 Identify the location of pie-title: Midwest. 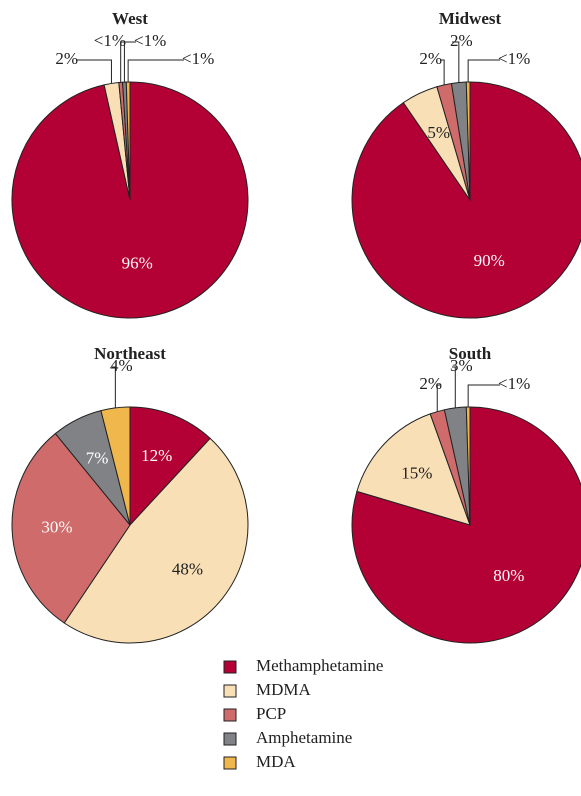
(470, 18).